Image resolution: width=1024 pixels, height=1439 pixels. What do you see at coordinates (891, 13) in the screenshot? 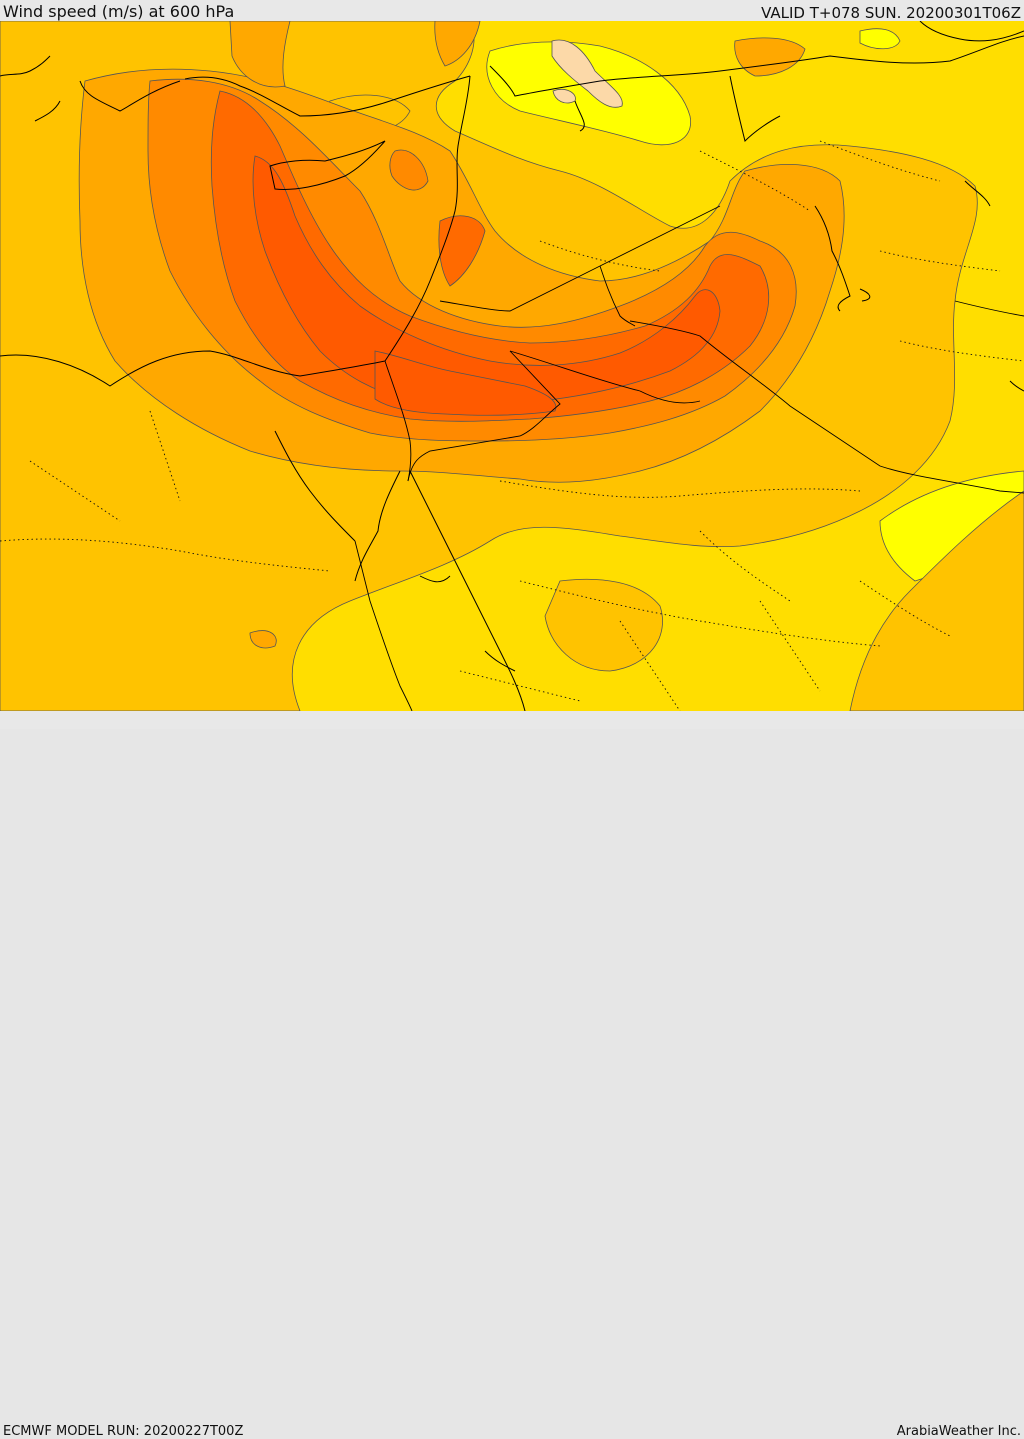
I see `valid-time: VALID T+078 SUN. 20200301T06Z` at bounding box center [891, 13].